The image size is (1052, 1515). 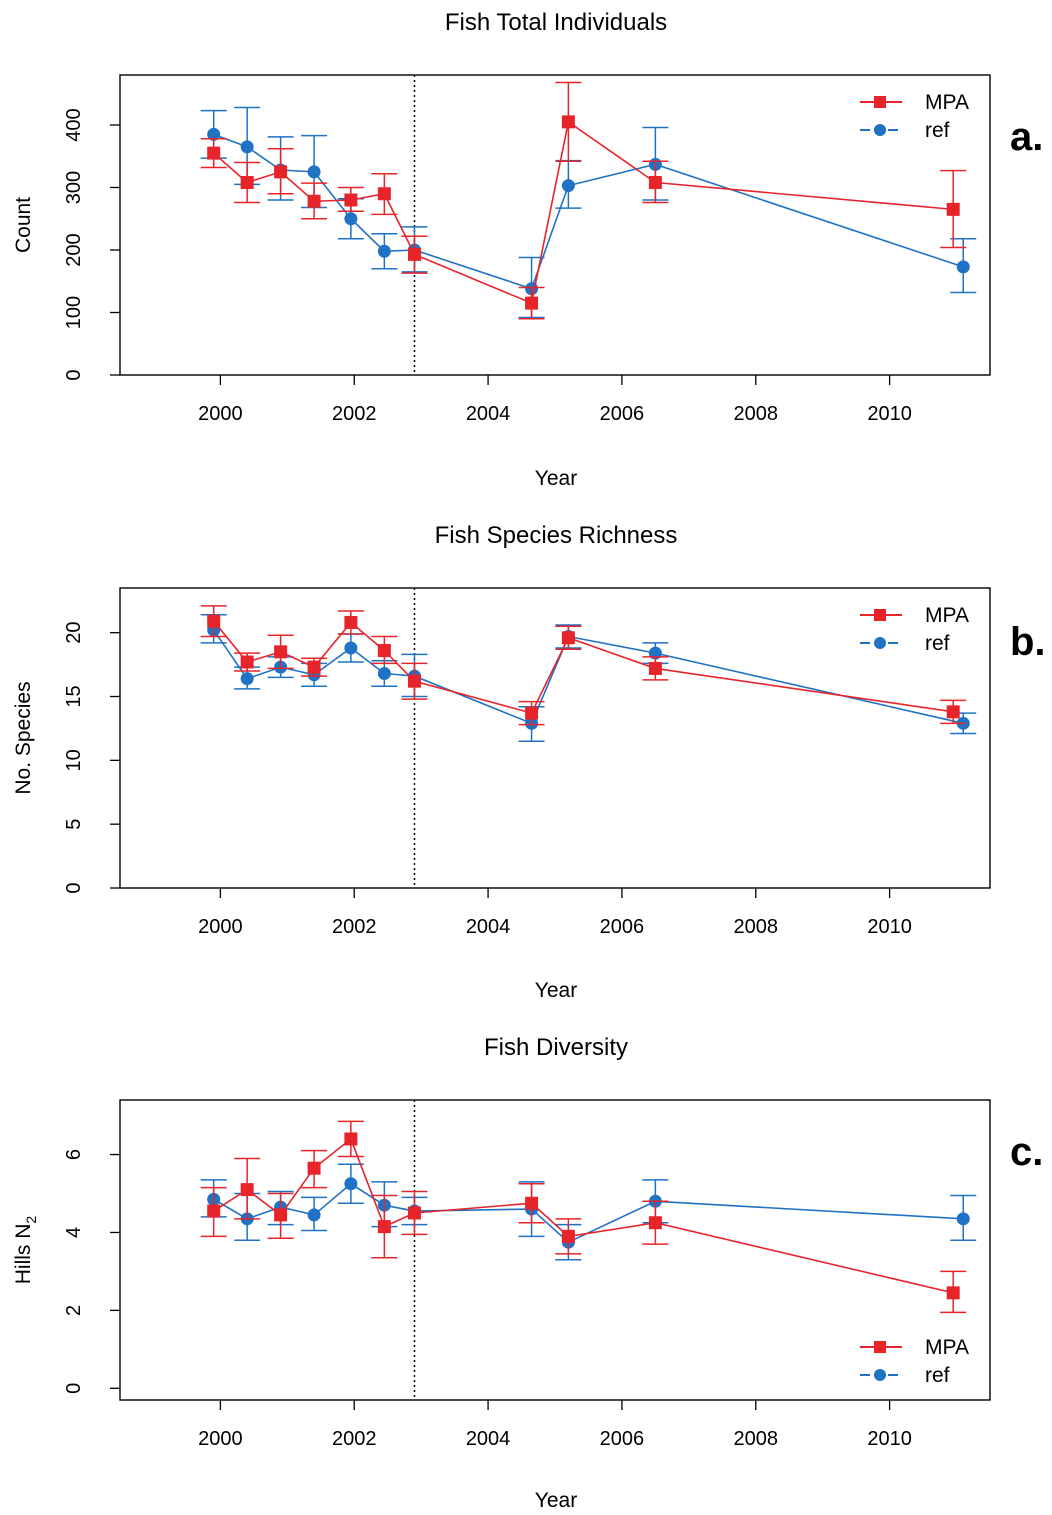 What do you see at coordinates (914, 629) in the screenshot?
I see `panel-b-legend: MPA ref` at bounding box center [914, 629].